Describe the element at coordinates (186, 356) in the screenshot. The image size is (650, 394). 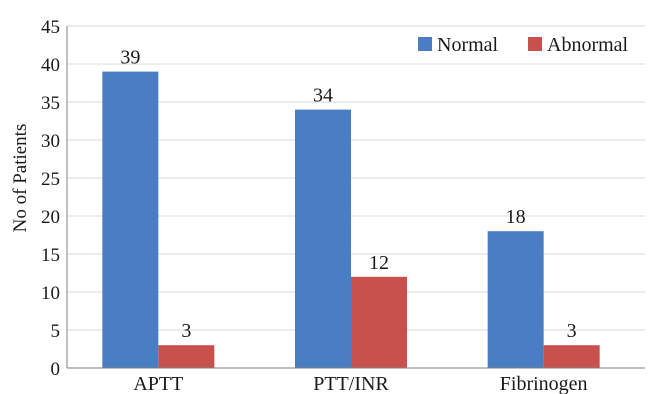
I see `bar-abnormal-aptt` at that location.